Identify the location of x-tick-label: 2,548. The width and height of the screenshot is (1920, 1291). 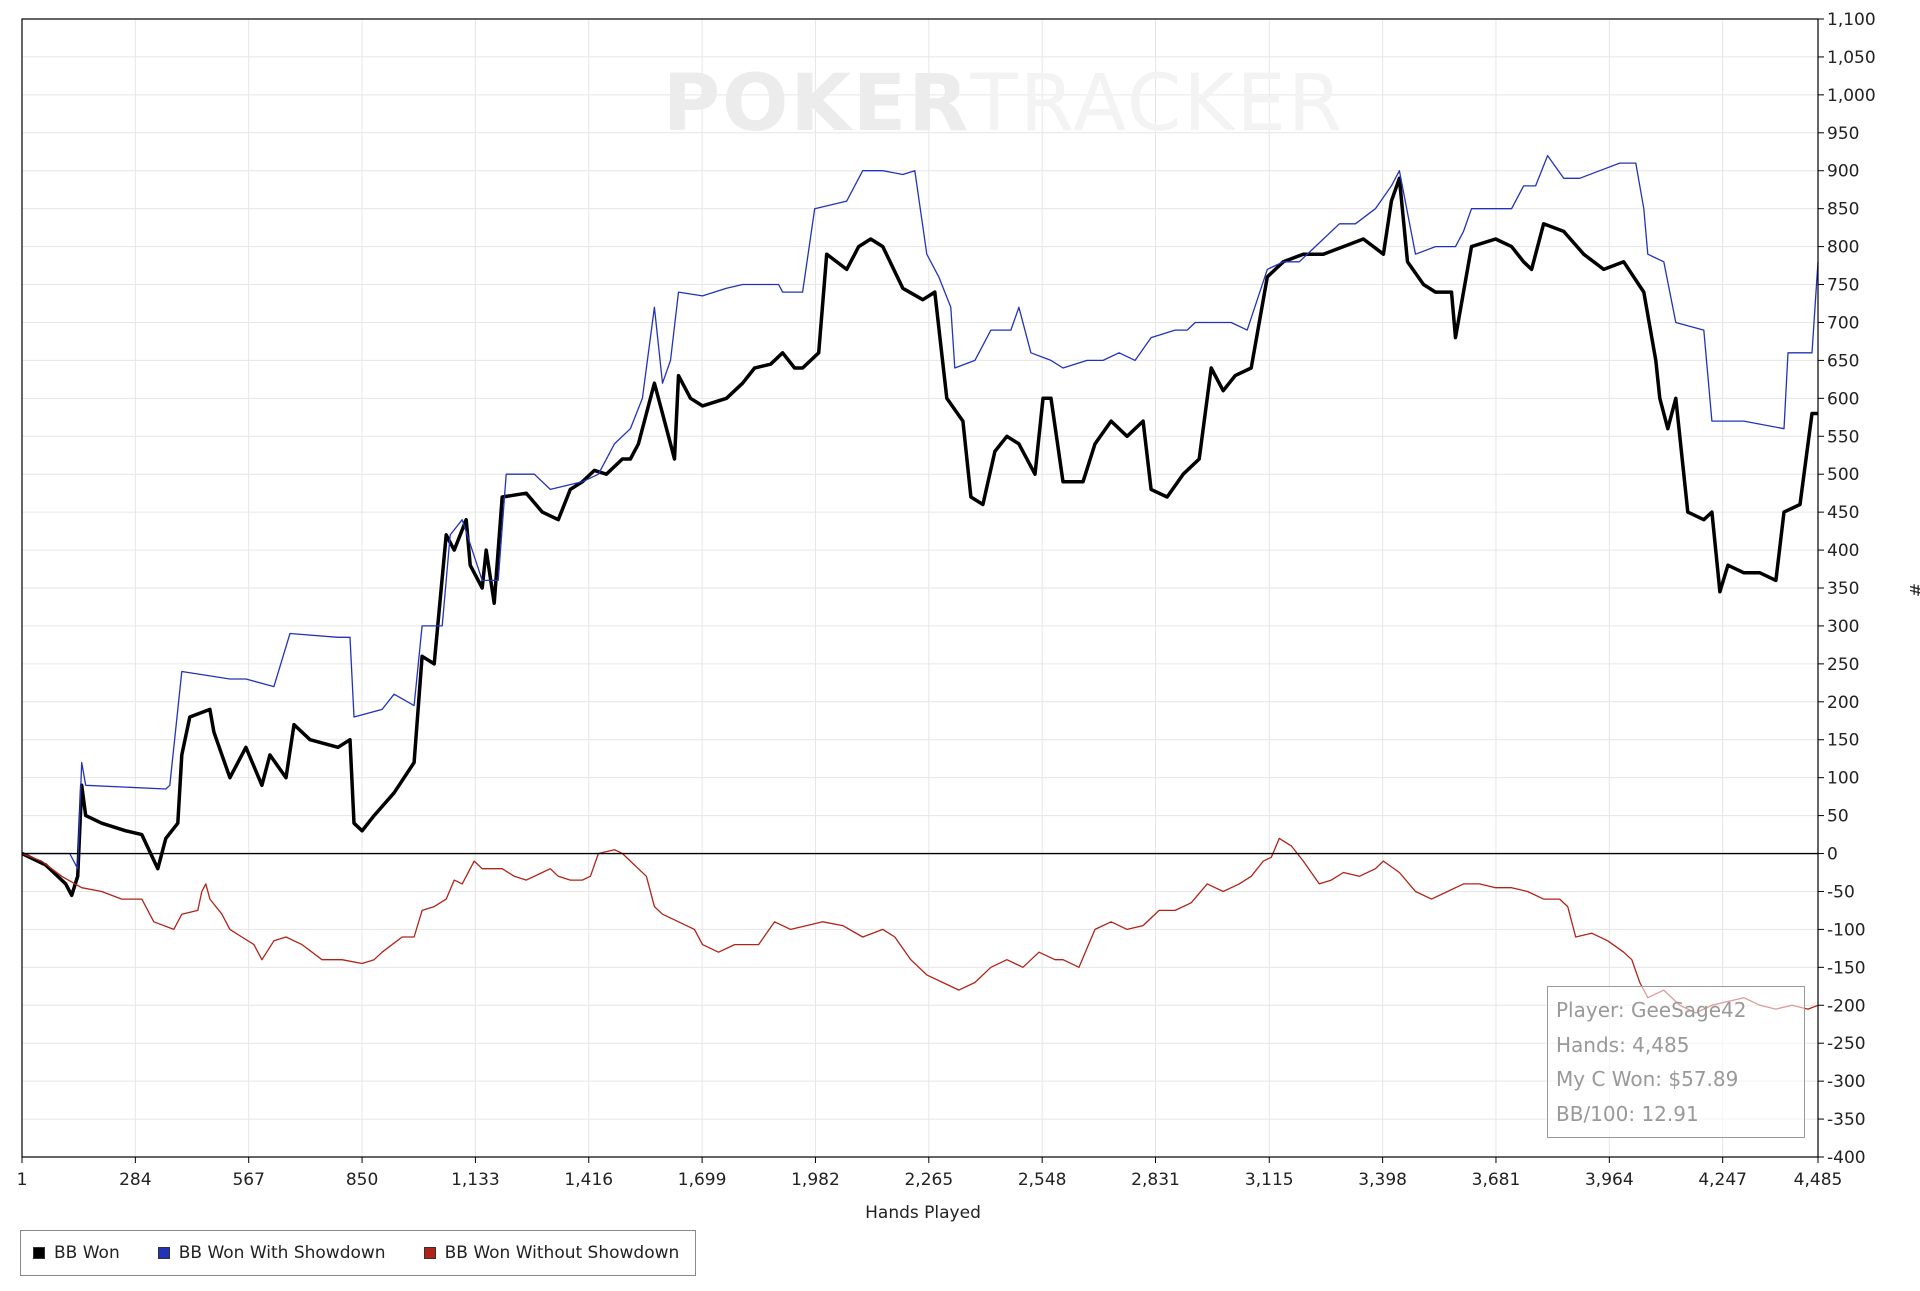
(1042, 1180).